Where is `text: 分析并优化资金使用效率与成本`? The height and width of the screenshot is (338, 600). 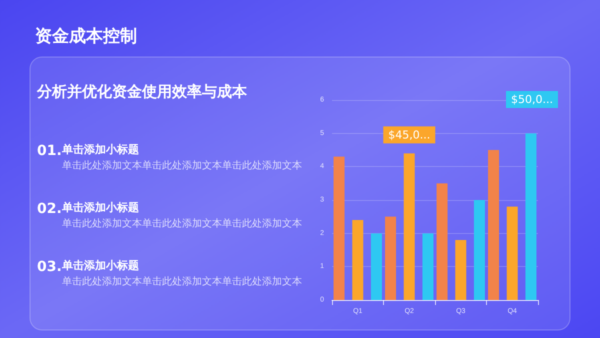 text: 分析并优化资金使用效率与成本 is located at coordinates (142, 91).